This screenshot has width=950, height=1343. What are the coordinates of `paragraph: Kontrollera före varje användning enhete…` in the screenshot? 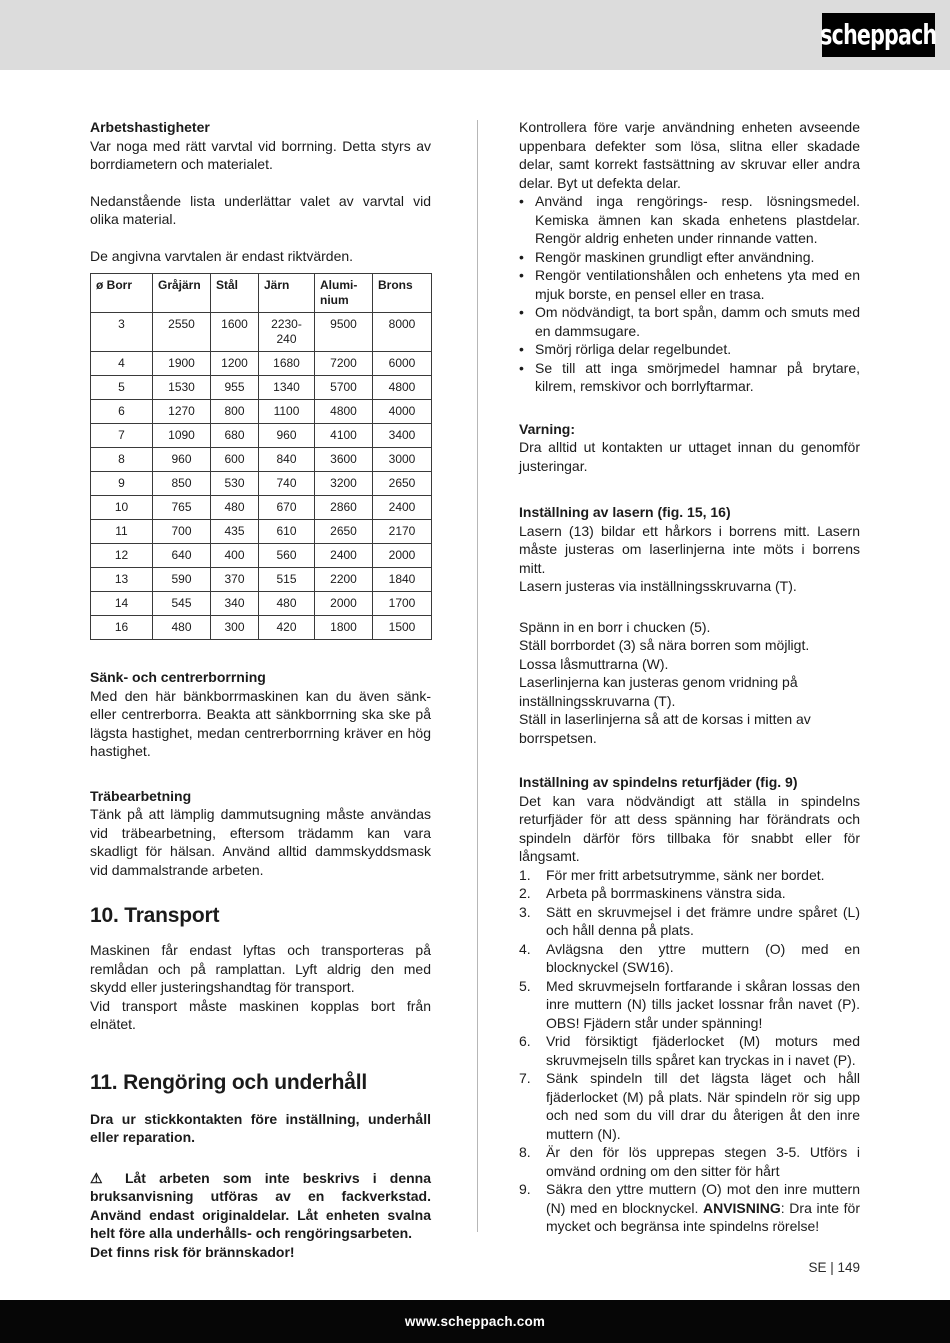 It's located at (689, 155).